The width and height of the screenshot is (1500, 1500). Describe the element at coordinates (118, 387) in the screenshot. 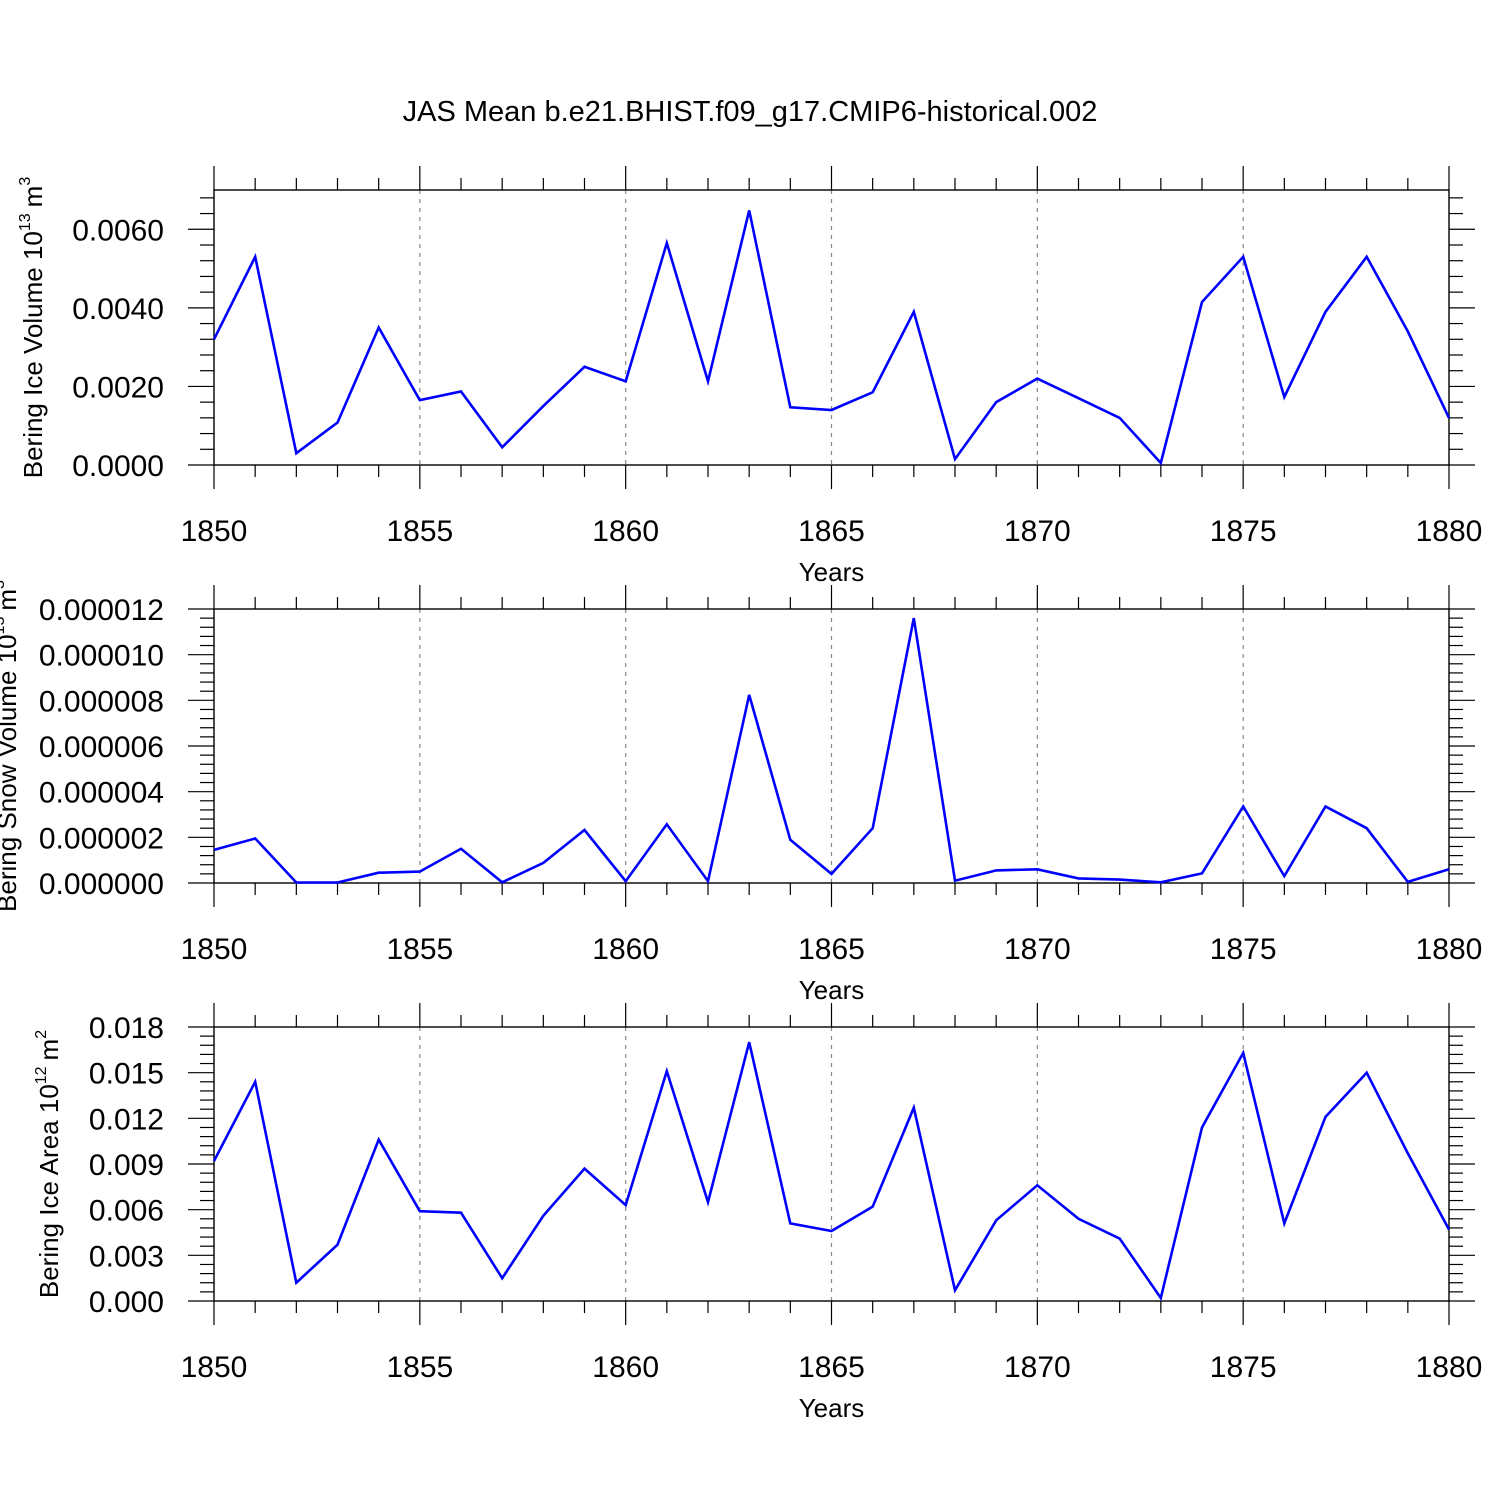

I see `y-tick-label: 0.0020` at that location.